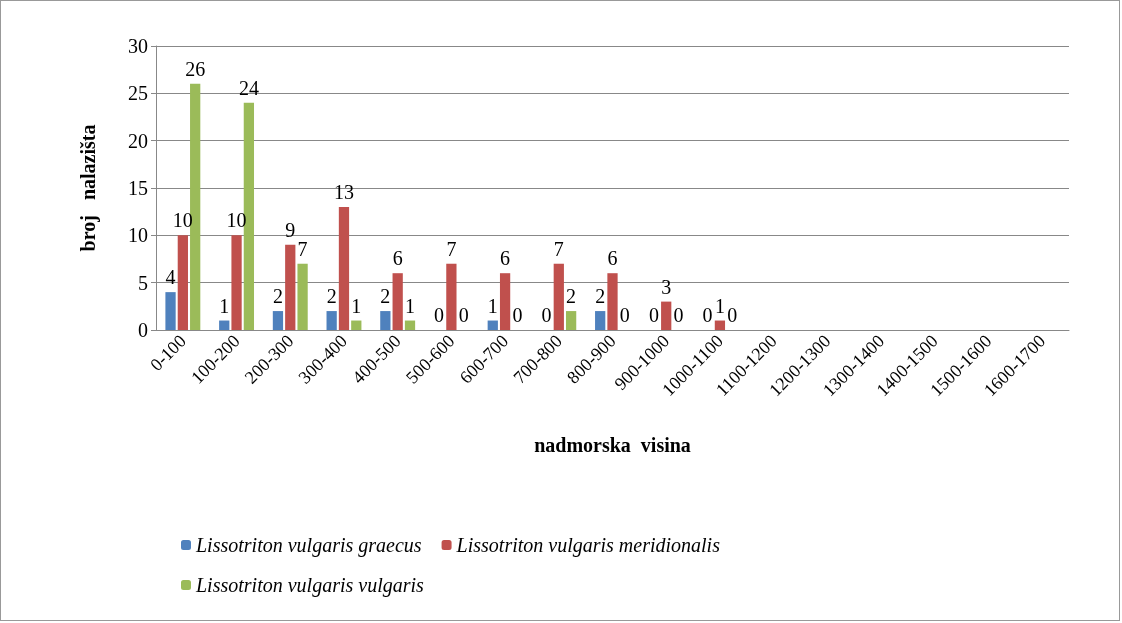  I want to click on y-tick-label: 20, so click(138, 140).